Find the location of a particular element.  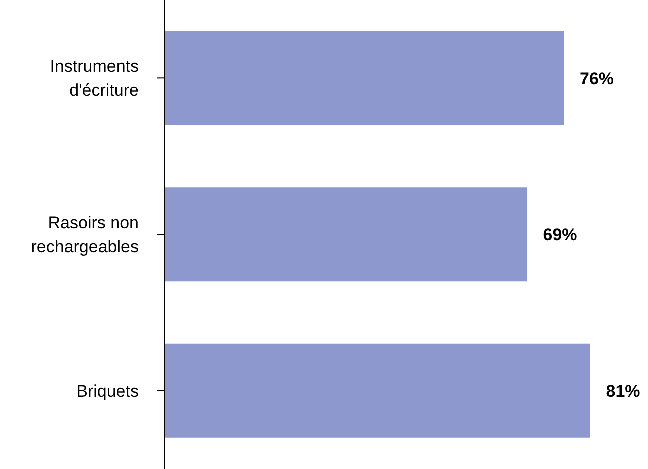

data-label: 69% is located at coordinates (560, 235).